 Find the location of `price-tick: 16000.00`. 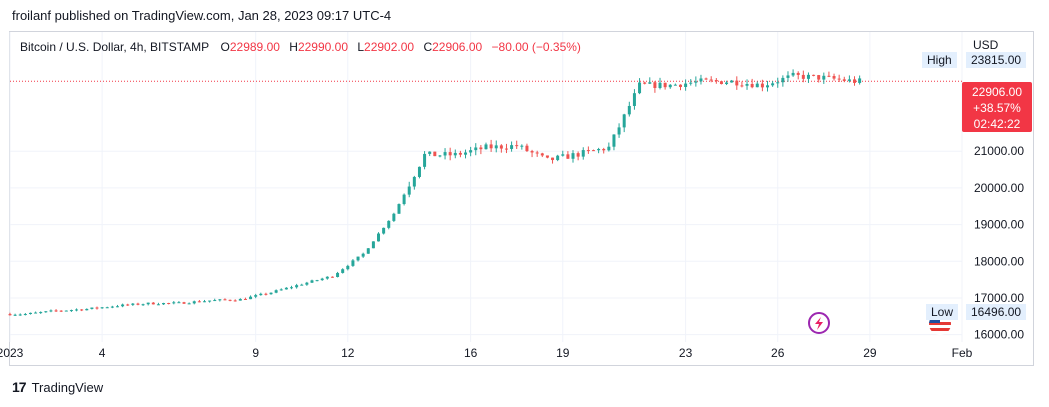

price-tick: 16000.00 is located at coordinates (999, 335).